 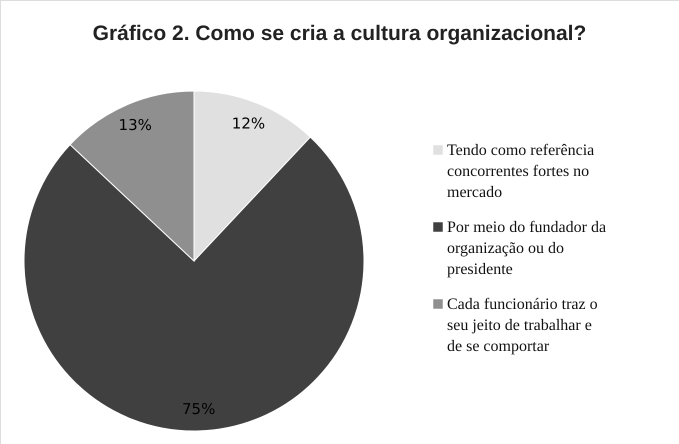 I want to click on legend-label: Cada funcionário traz o seu jeito de trabalhar e de se comportar, so click(x=522, y=325).